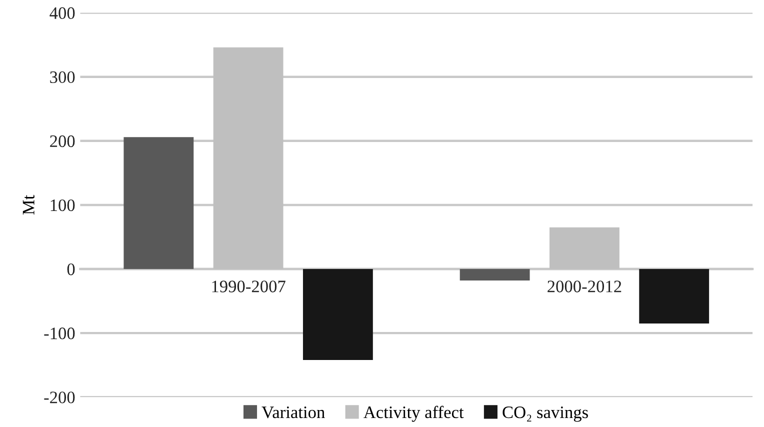  Describe the element at coordinates (62, 205) in the screenshot. I see `y-tick-label: 100` at that location.